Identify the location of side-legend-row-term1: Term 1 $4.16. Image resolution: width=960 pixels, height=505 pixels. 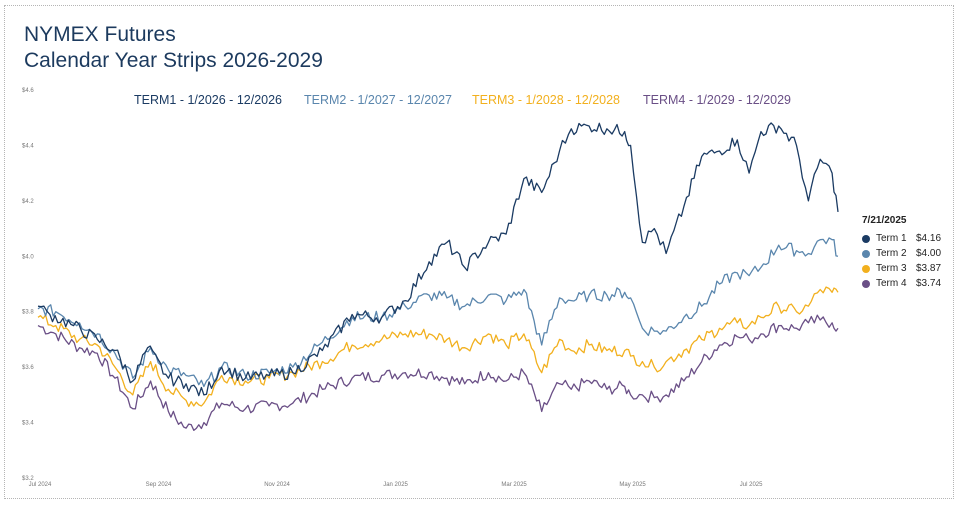
(905, 238).